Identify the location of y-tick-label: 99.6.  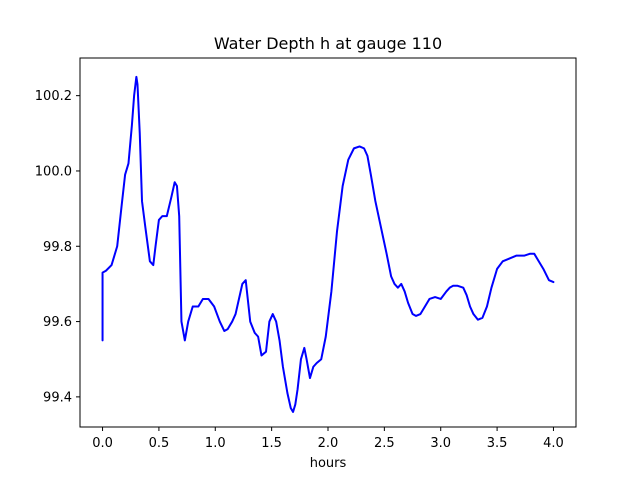
(57, 322).